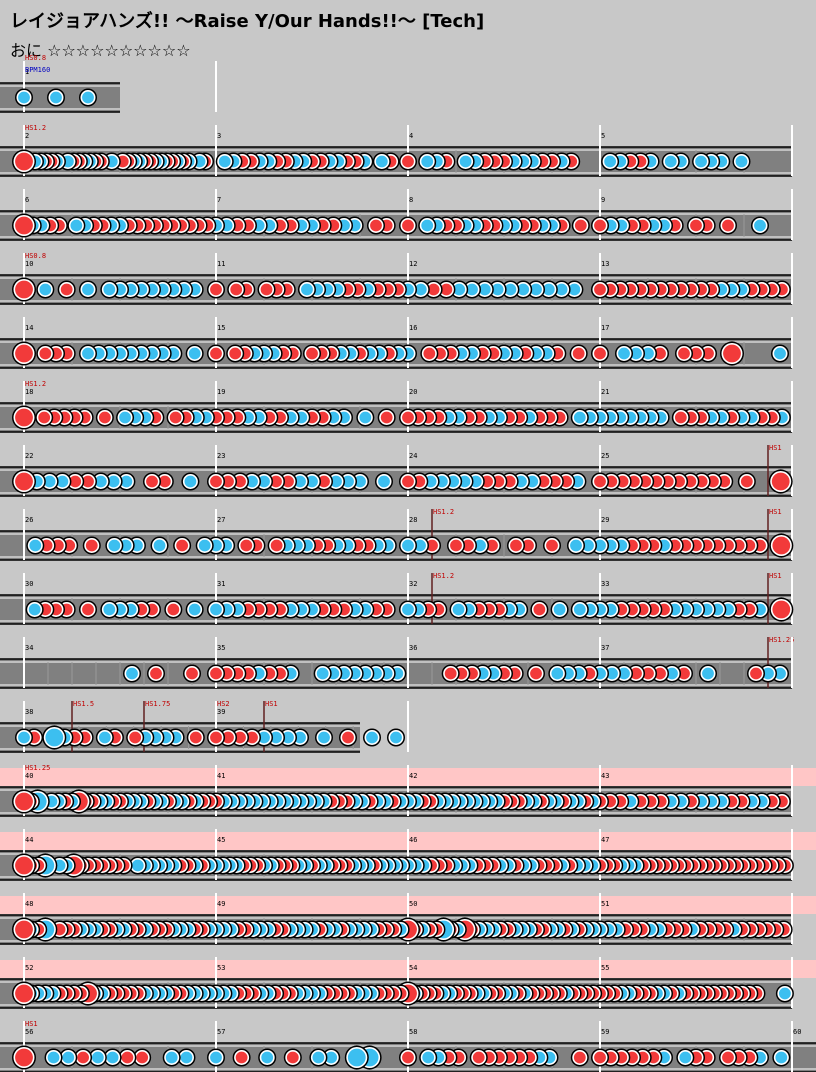 The width and height of the screenshot is (816, 1072). What do you see at coordinates (29, 584) in the screenshot?
I see `measure-number: 30` at bounding box center [29, 584].